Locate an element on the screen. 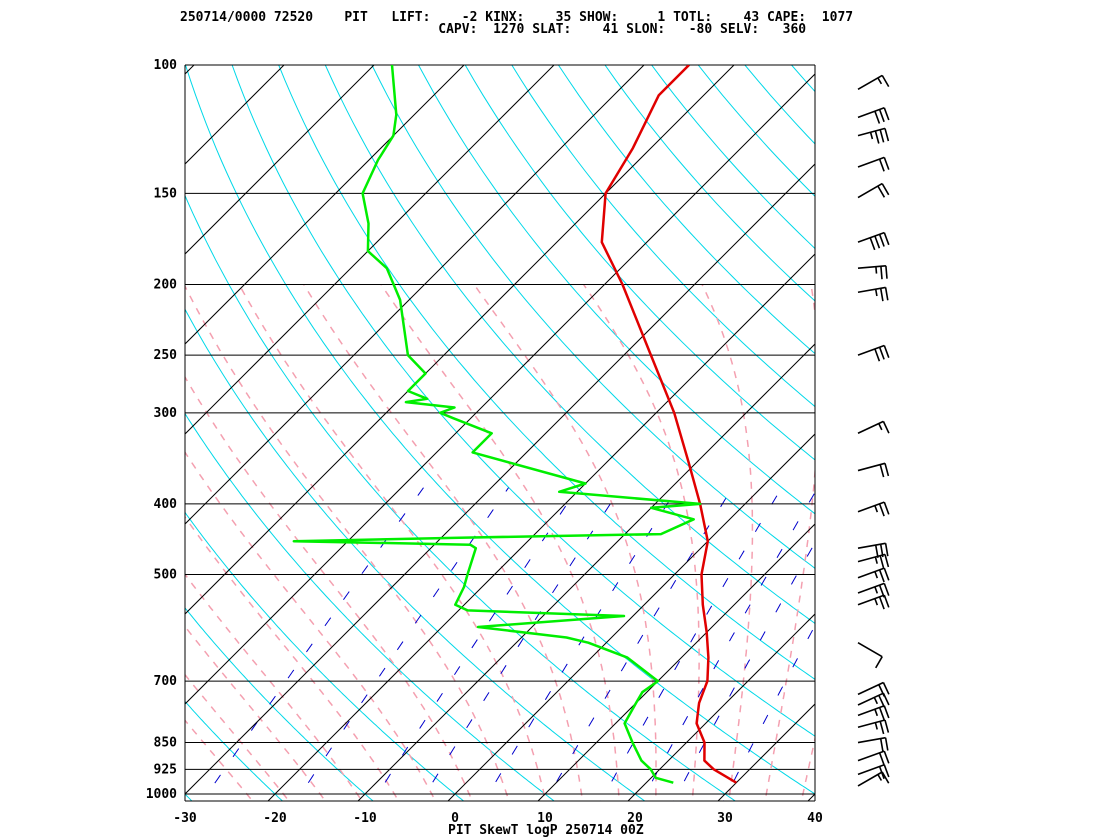  wind-barbs is located at coordinates (873, 430).